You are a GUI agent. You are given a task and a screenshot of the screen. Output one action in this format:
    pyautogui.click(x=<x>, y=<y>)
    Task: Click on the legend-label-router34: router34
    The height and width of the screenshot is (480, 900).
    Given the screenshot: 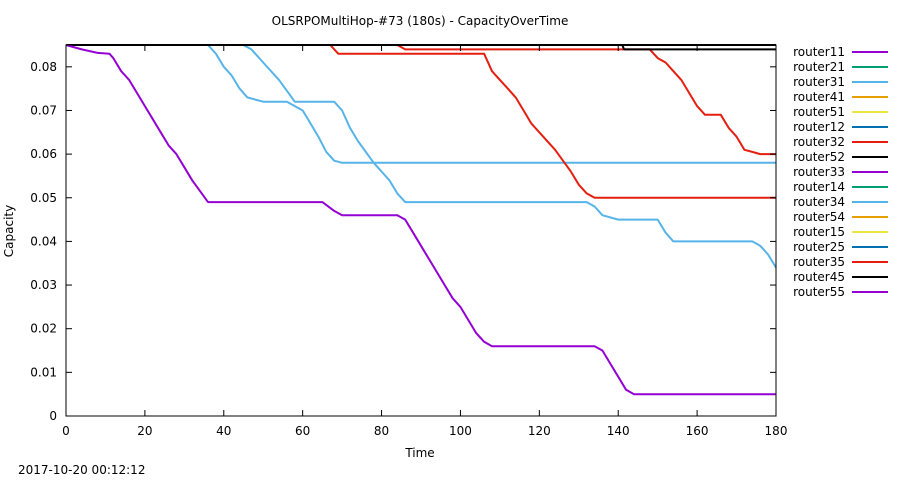 What is the action you would take?
    pyautogui.click(x=819, y=202)
    